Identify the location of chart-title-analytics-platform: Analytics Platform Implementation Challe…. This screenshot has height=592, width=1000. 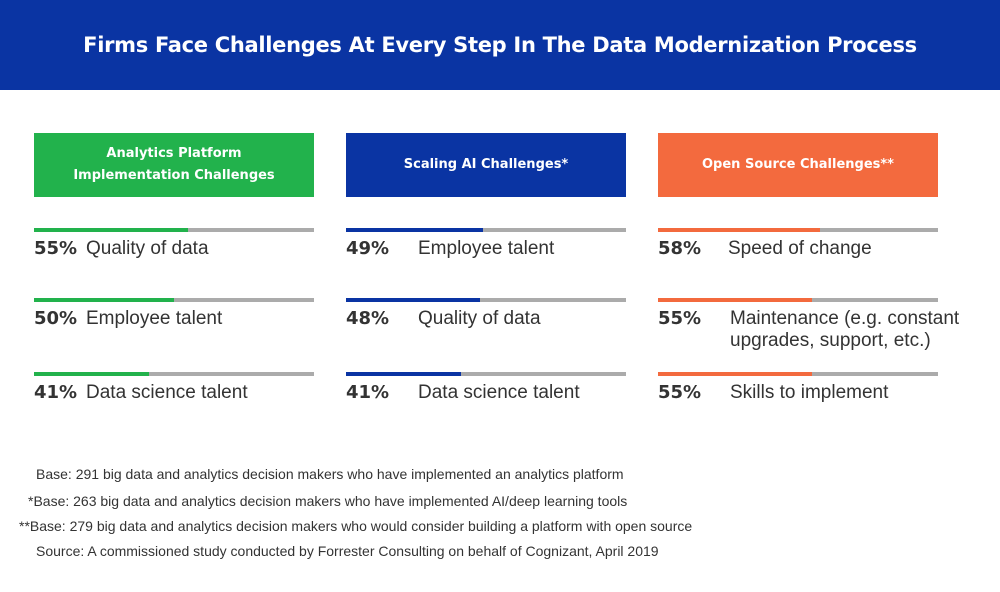
(174, 165).